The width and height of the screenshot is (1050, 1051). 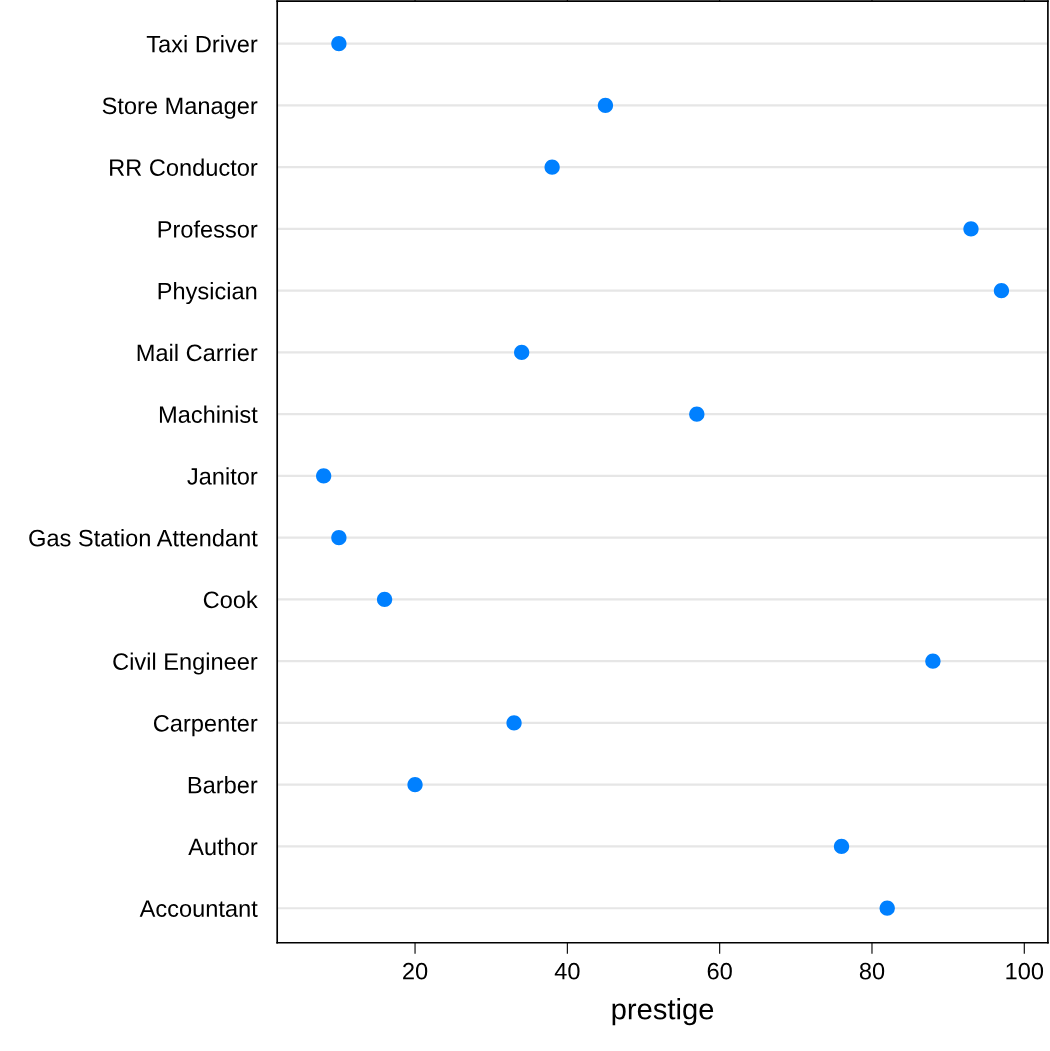 I want to click on y-tick-label: Taxi Driver, so click(x=202, y=44).